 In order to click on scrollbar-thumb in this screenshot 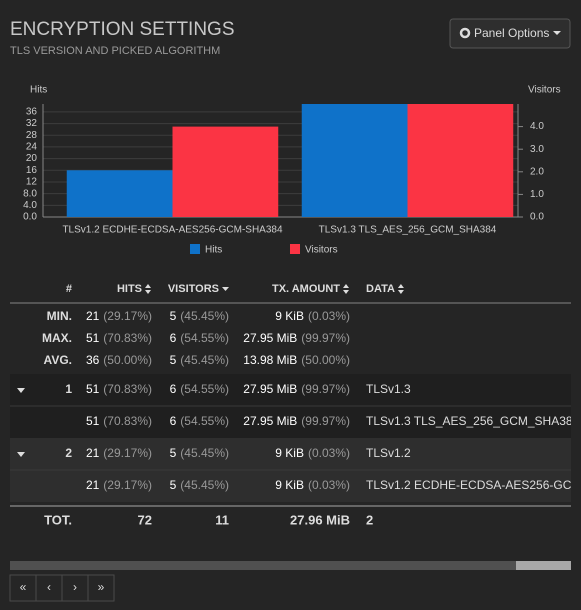, I will do `click(543, 565)`.